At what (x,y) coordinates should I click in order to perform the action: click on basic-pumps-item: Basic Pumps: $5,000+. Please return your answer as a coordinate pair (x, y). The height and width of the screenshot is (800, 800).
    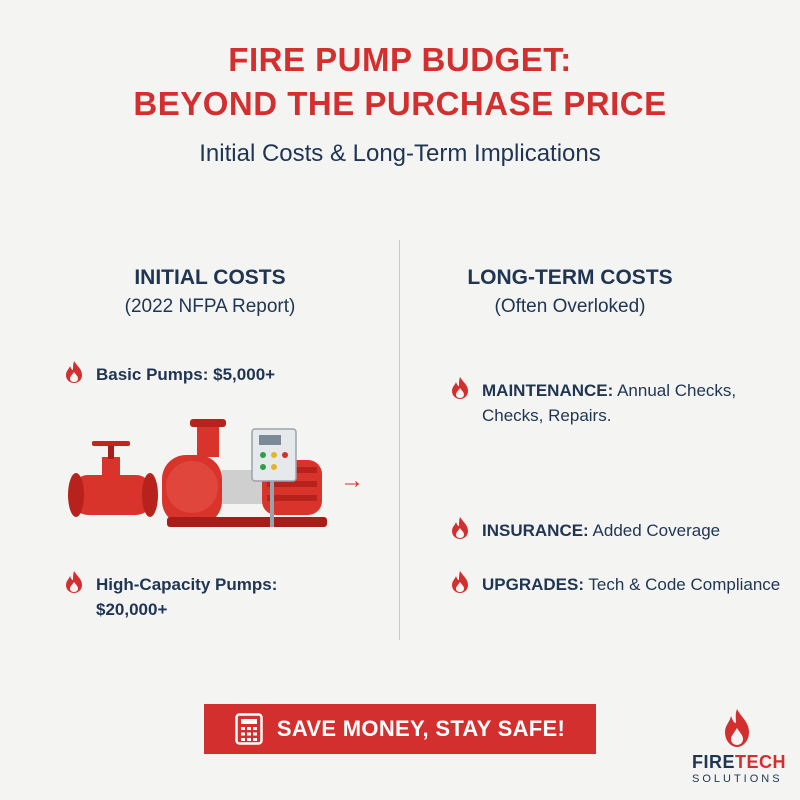
    Looking at the image, I should click on (170, 374).